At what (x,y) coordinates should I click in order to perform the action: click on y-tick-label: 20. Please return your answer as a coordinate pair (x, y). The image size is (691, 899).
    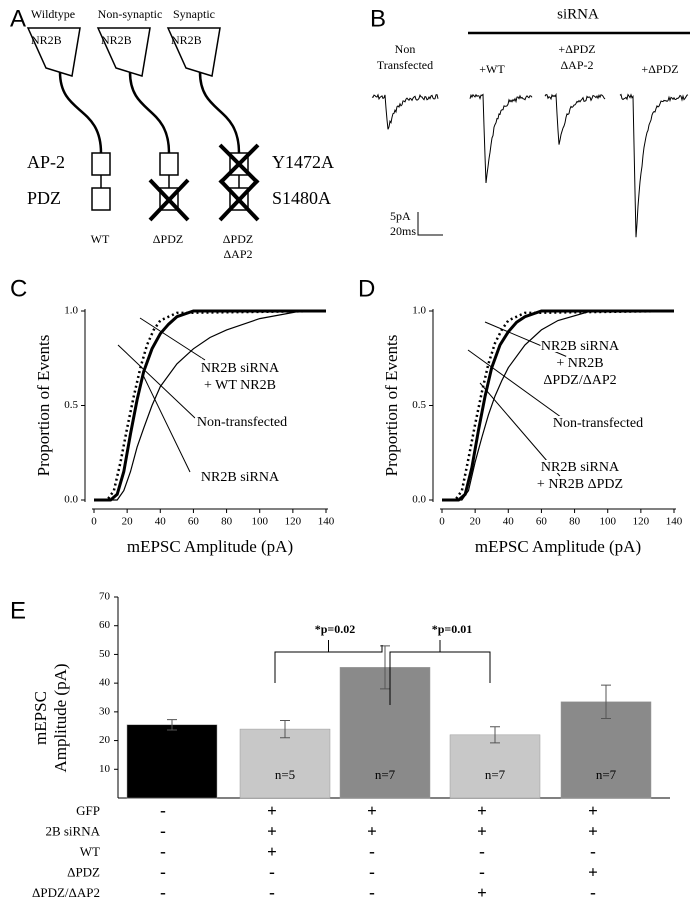
    Looking at the image, I should click on (105, 740).